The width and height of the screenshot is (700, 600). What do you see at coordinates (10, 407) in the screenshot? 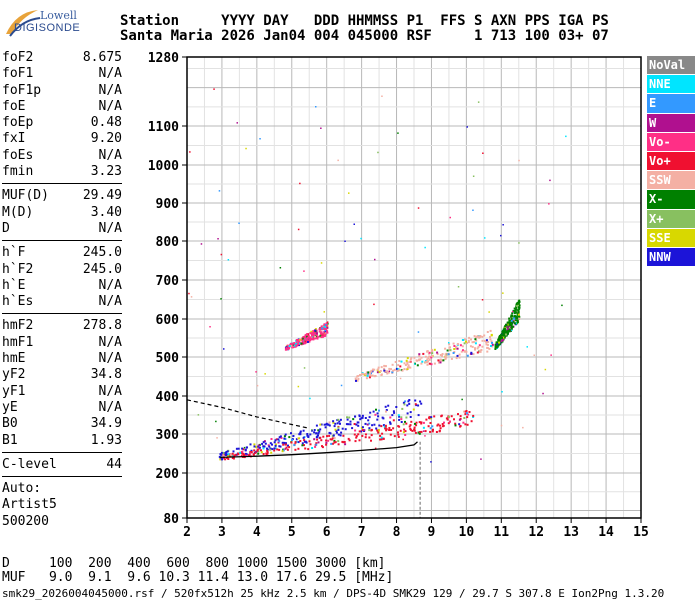
I see `param-label: yE` at bounding box center [10, 407].